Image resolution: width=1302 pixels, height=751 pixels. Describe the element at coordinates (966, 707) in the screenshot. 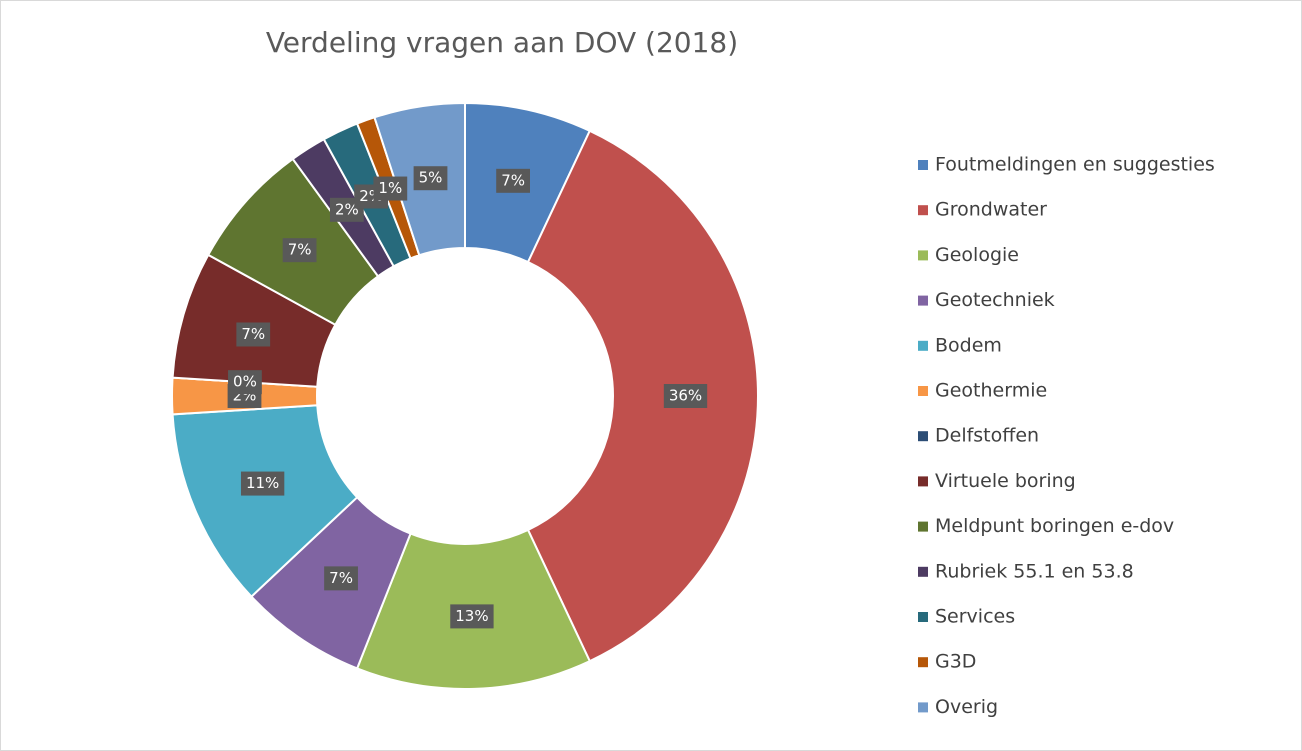

I see `legend-label: Overig` at that location.